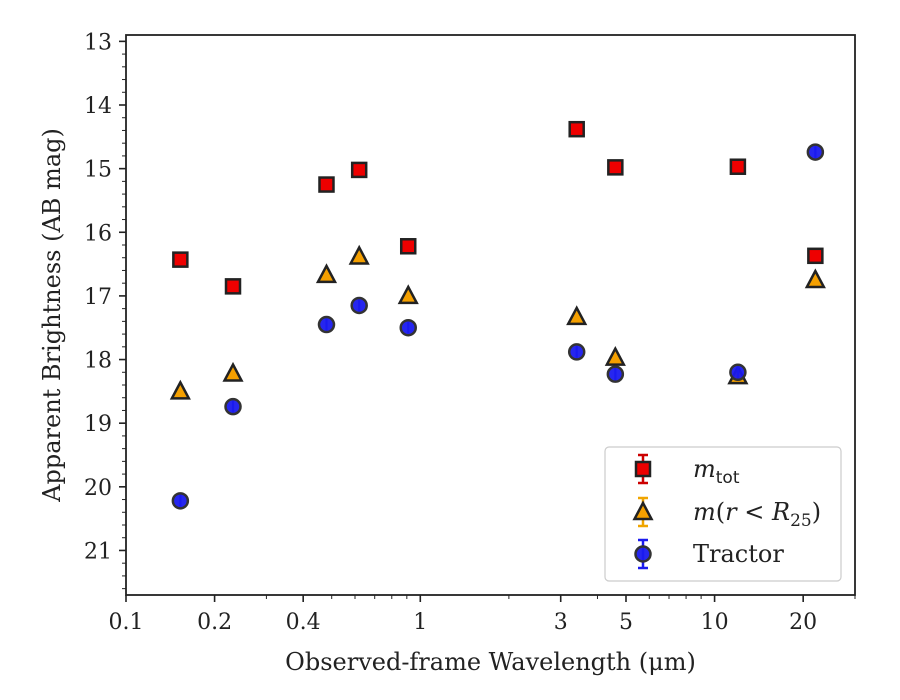 The height and width of the screenshot is (700, 900). I want to click on x-tick-label: 5, so click(626, 622).